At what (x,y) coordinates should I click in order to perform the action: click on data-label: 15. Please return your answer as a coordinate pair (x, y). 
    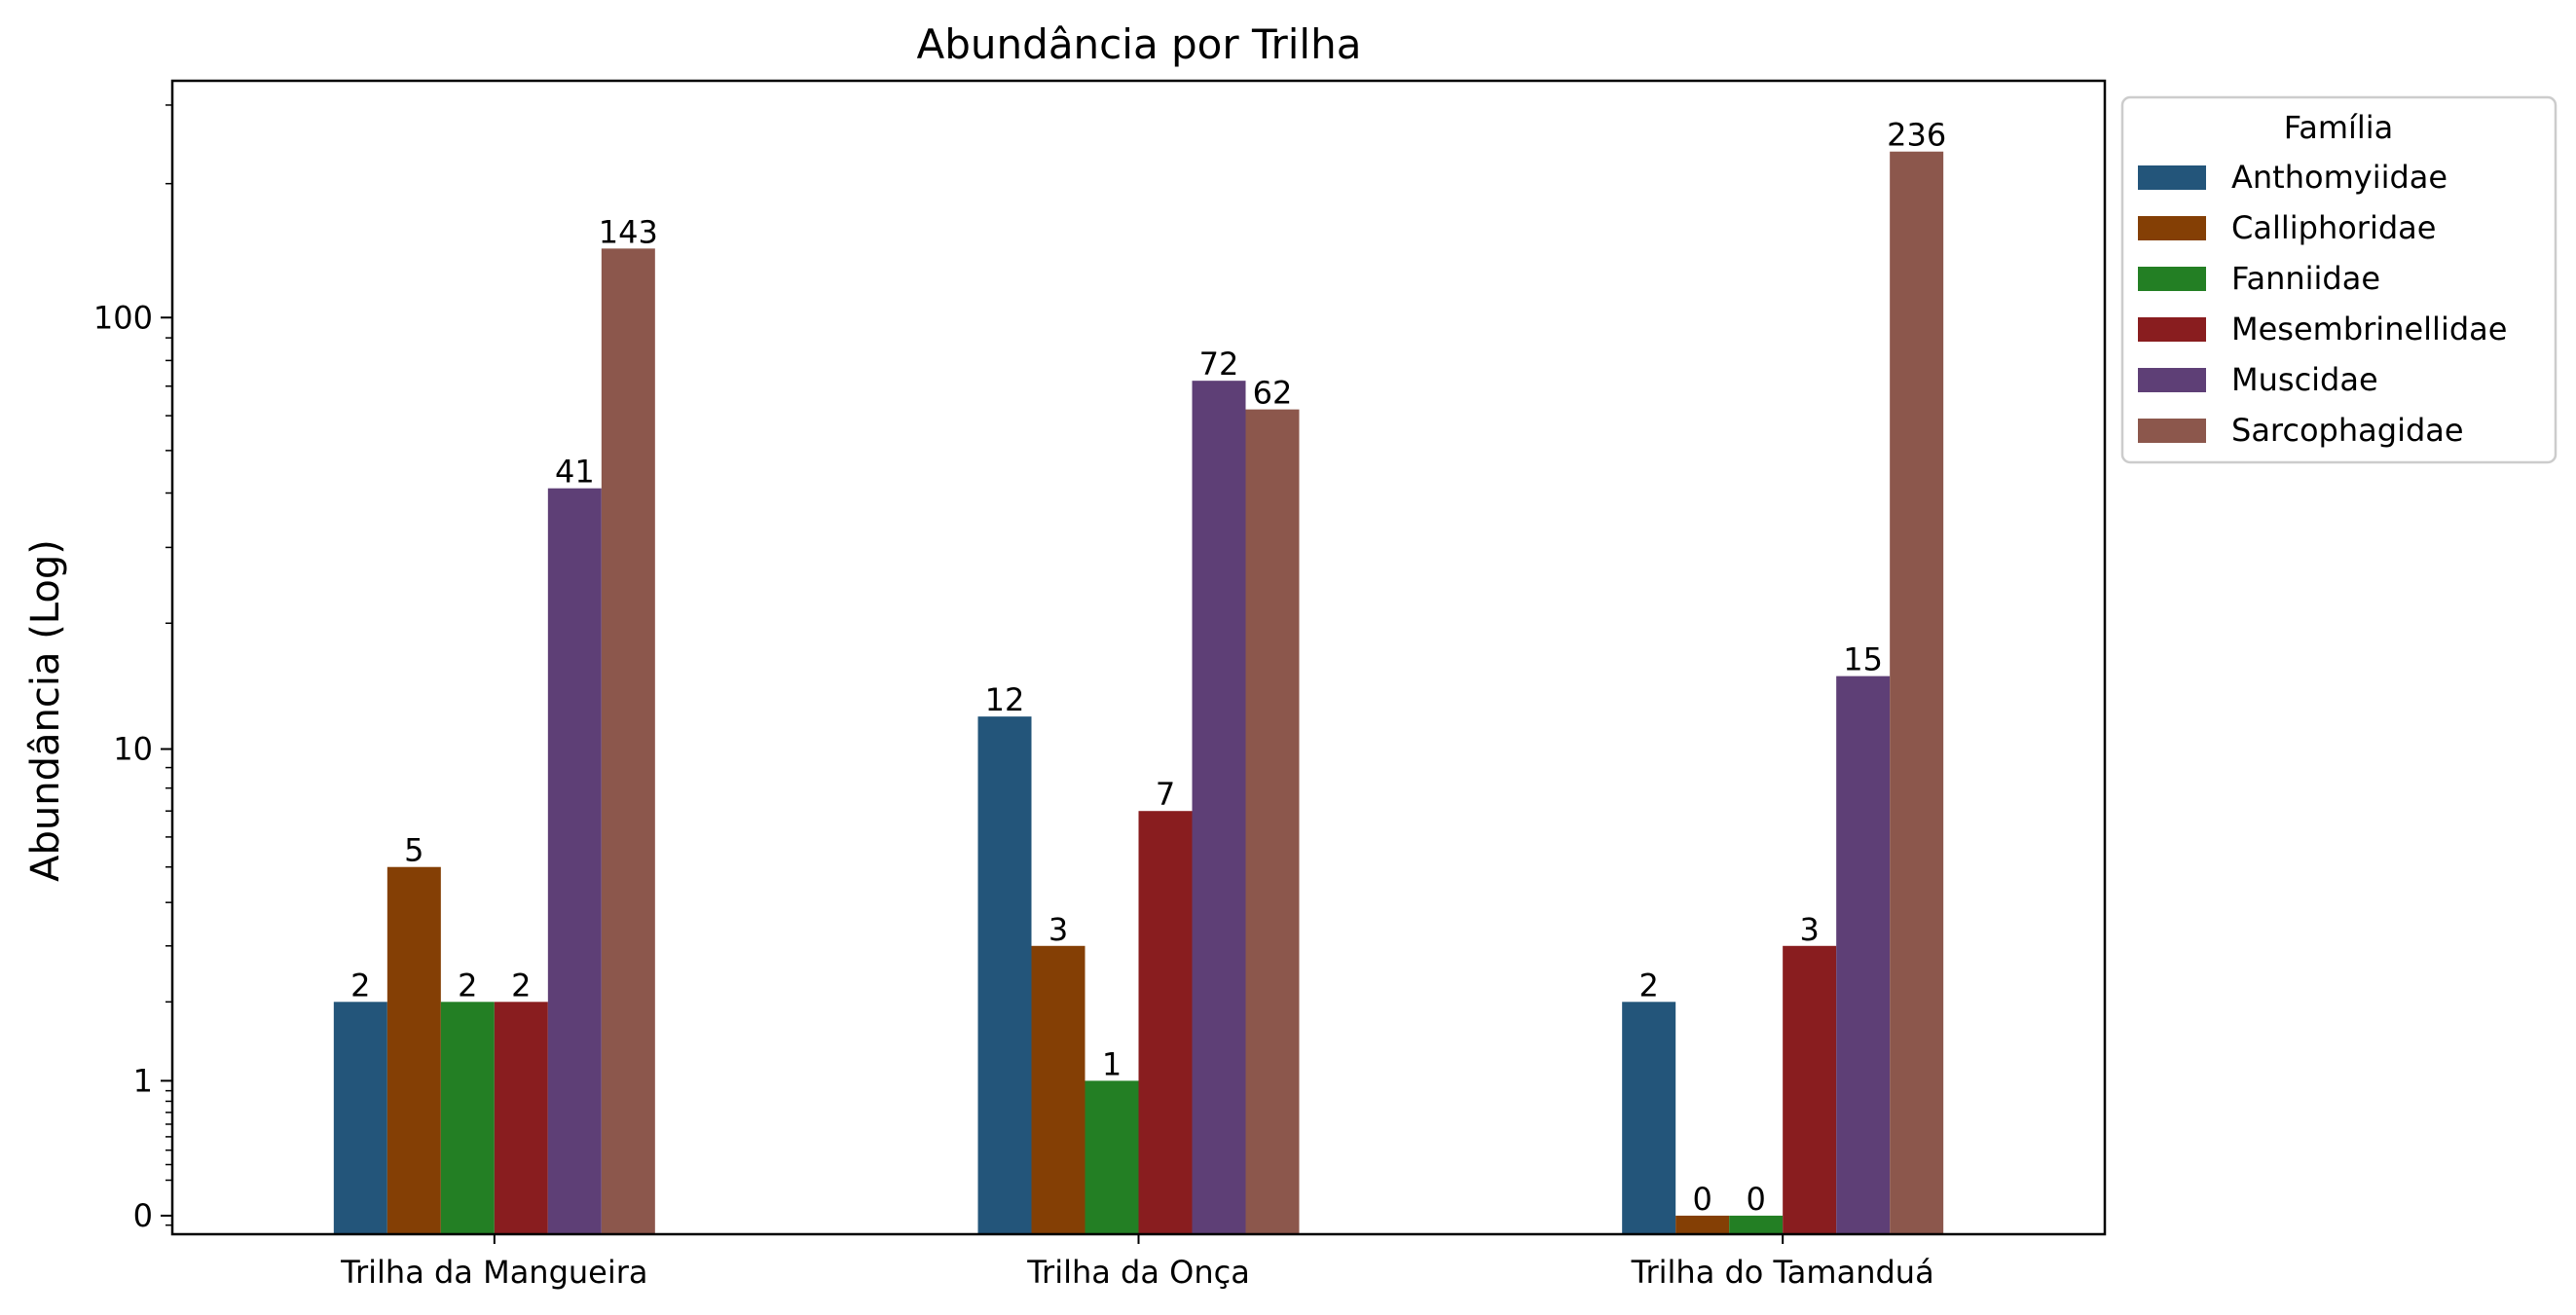
    Looking at the image, I should click on (1863, 660).